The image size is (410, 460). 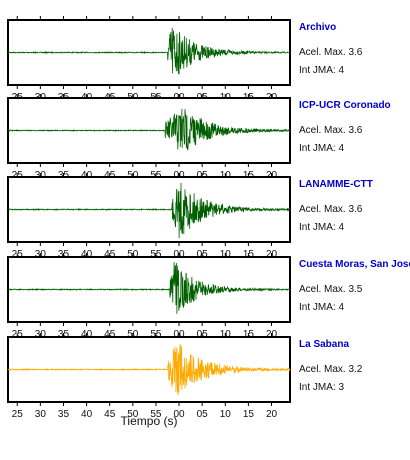 What do you see at coordinates (272, 414) in the screenshot?
I see `tick-label: 20` at bounding box center [272, 414].